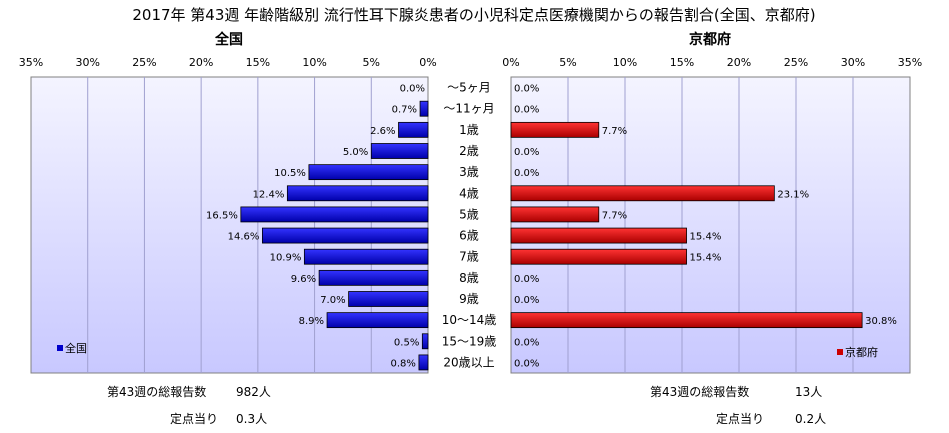  What do you see at coordinates (625, 62) in the screenshot?
I see `right-tick-label: 10%` at bounding box center [625, 62].